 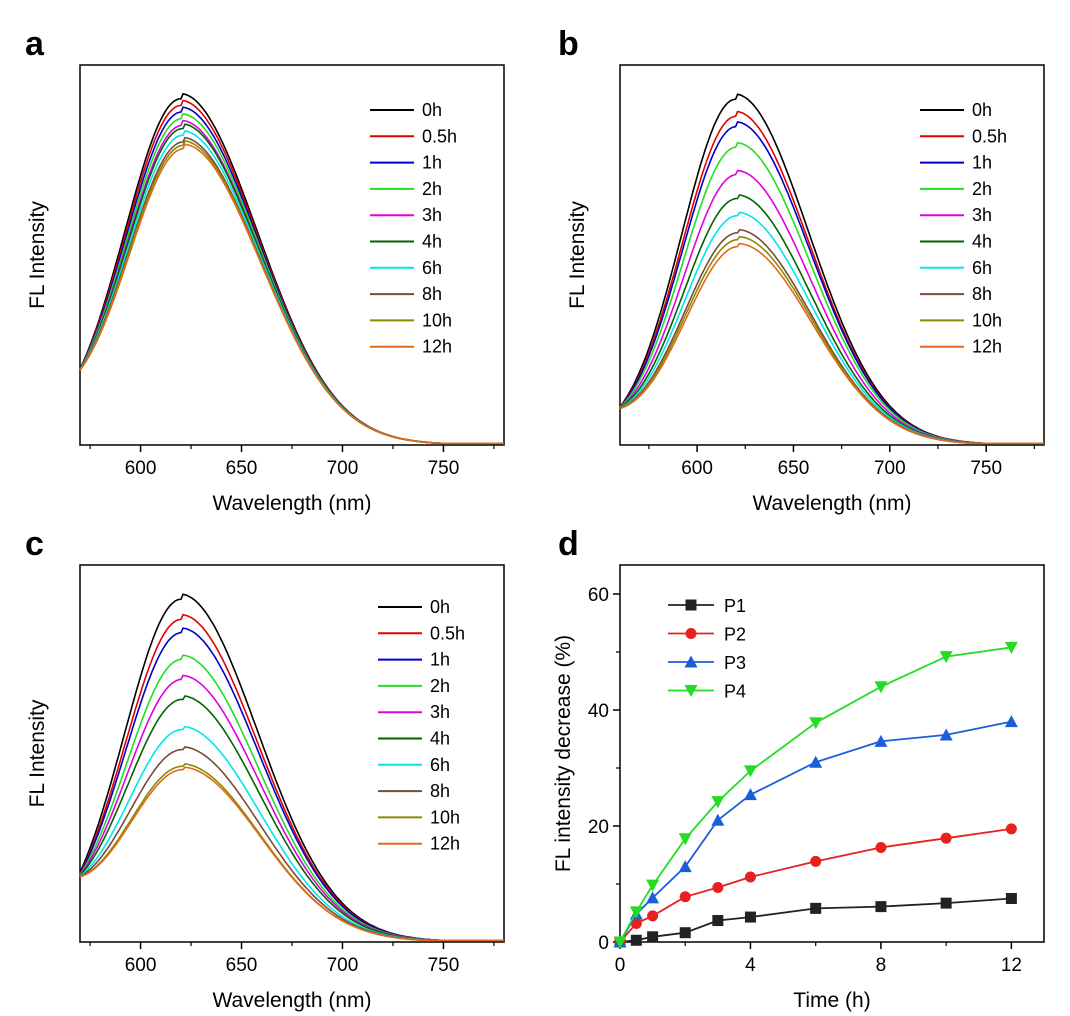 What do you see at coordinates (691, 661) in the screenshot?
I see `legend-marker-P3` at bounding box center [691, 661].